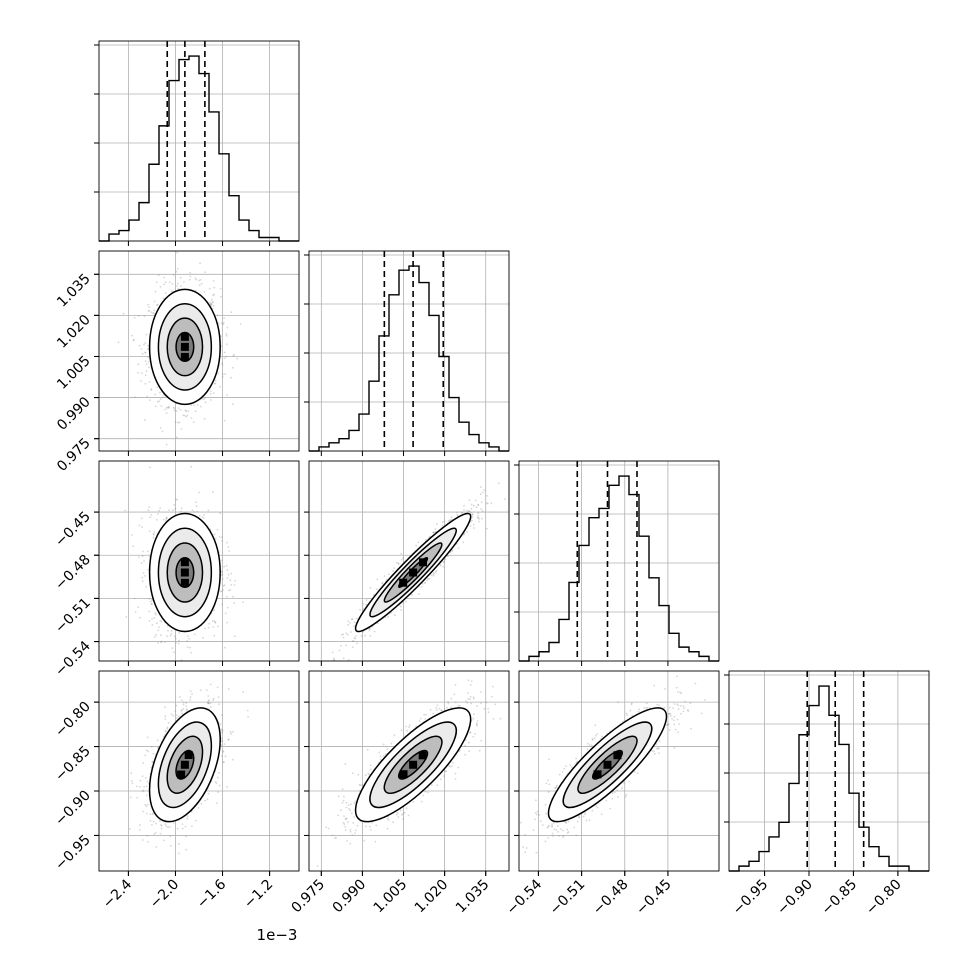 This screenshot has width=970, height=970. I want to click on y-tick-label: 1.035, so click(74, 291).